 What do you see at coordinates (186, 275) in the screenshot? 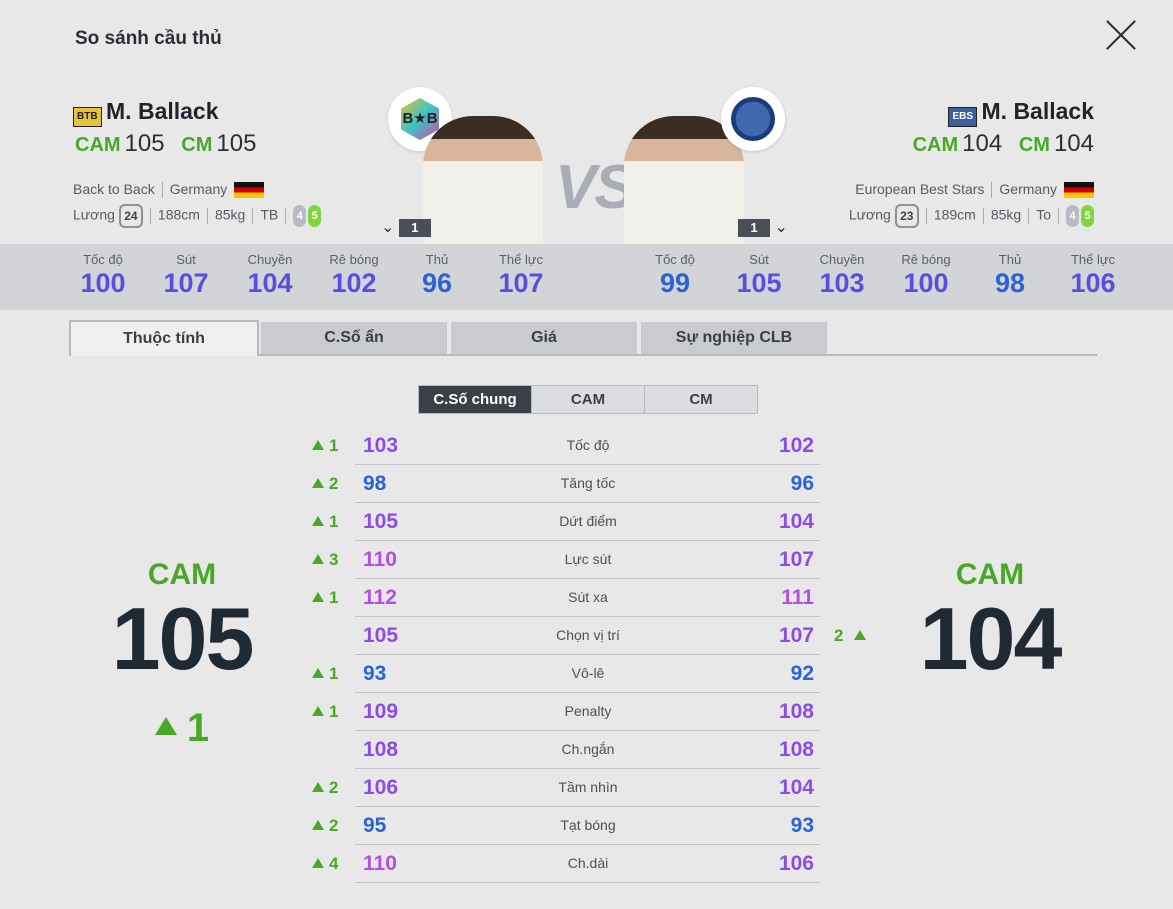
I see `left-stat-shooting: Sút 107` at bounding box center [186, 275].